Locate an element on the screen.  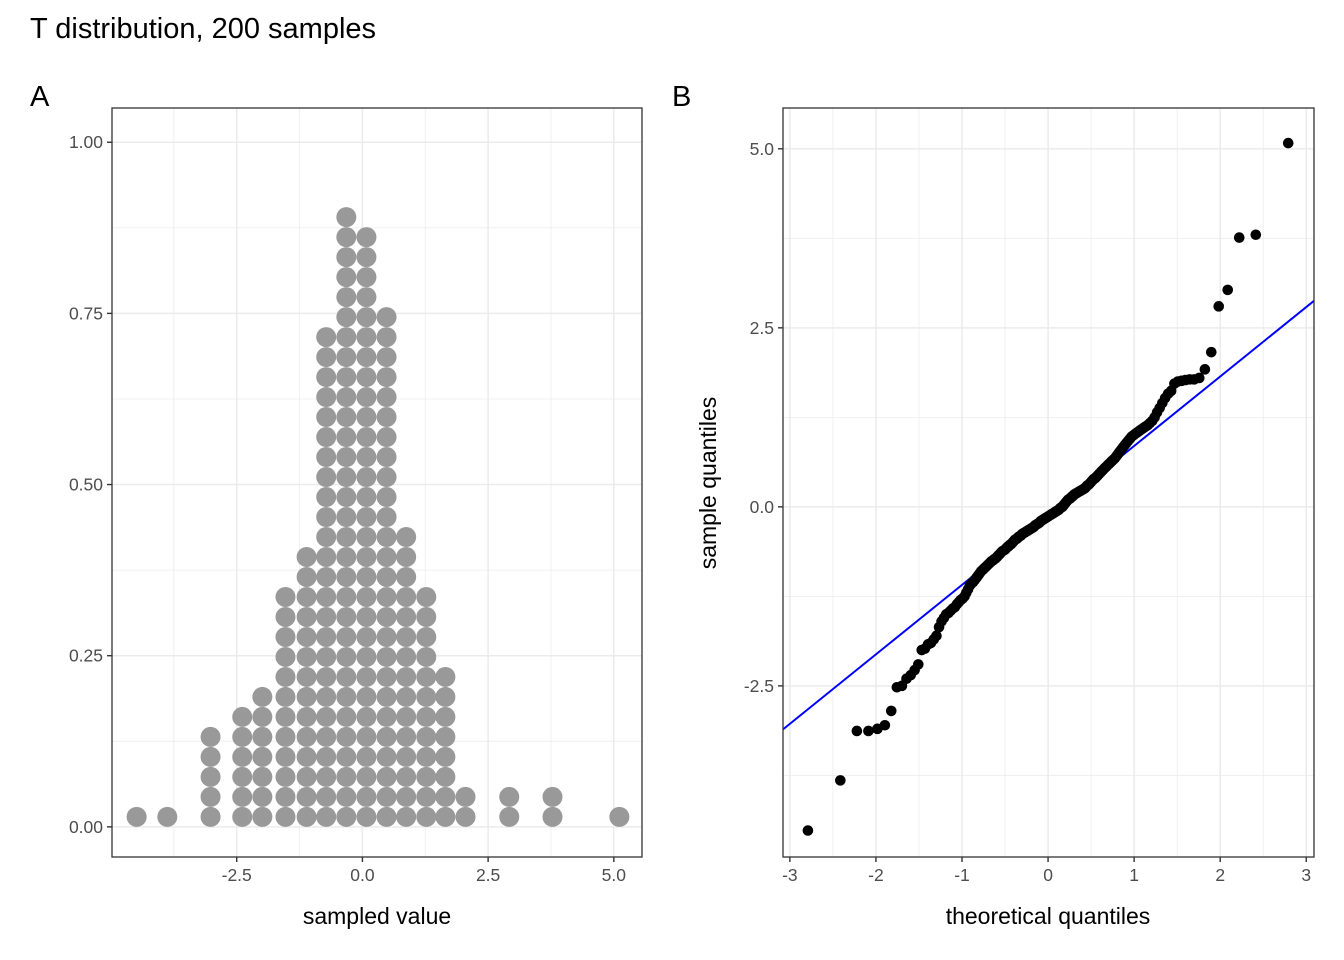
panel-b-xlabel: theoretical quantiles is located at coordinates (1048, 916).